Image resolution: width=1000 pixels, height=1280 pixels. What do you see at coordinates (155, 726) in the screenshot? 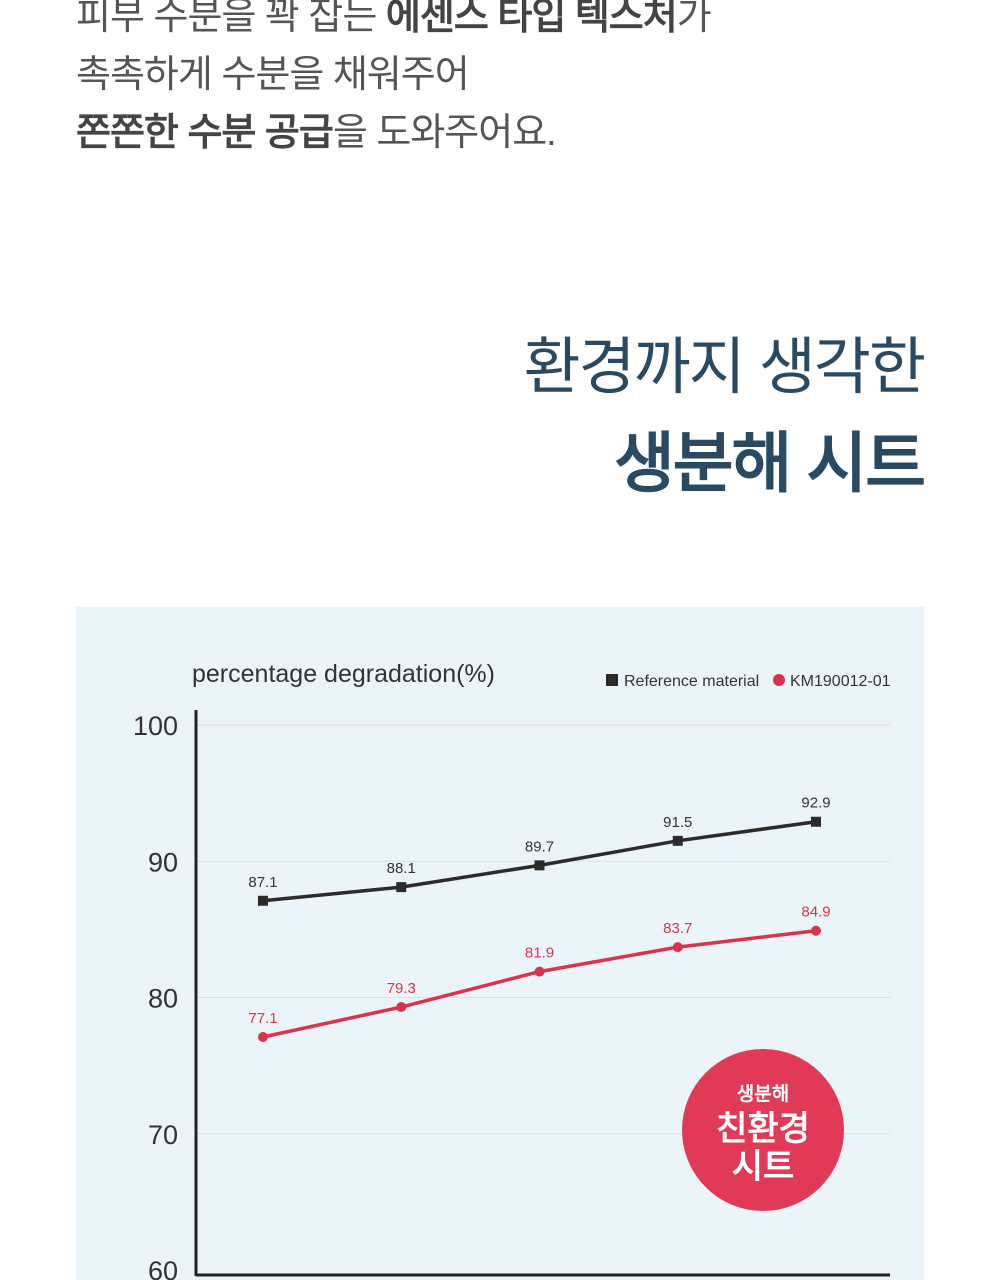
I see `y-tick-label: 100` at bounding box center [155, 726].